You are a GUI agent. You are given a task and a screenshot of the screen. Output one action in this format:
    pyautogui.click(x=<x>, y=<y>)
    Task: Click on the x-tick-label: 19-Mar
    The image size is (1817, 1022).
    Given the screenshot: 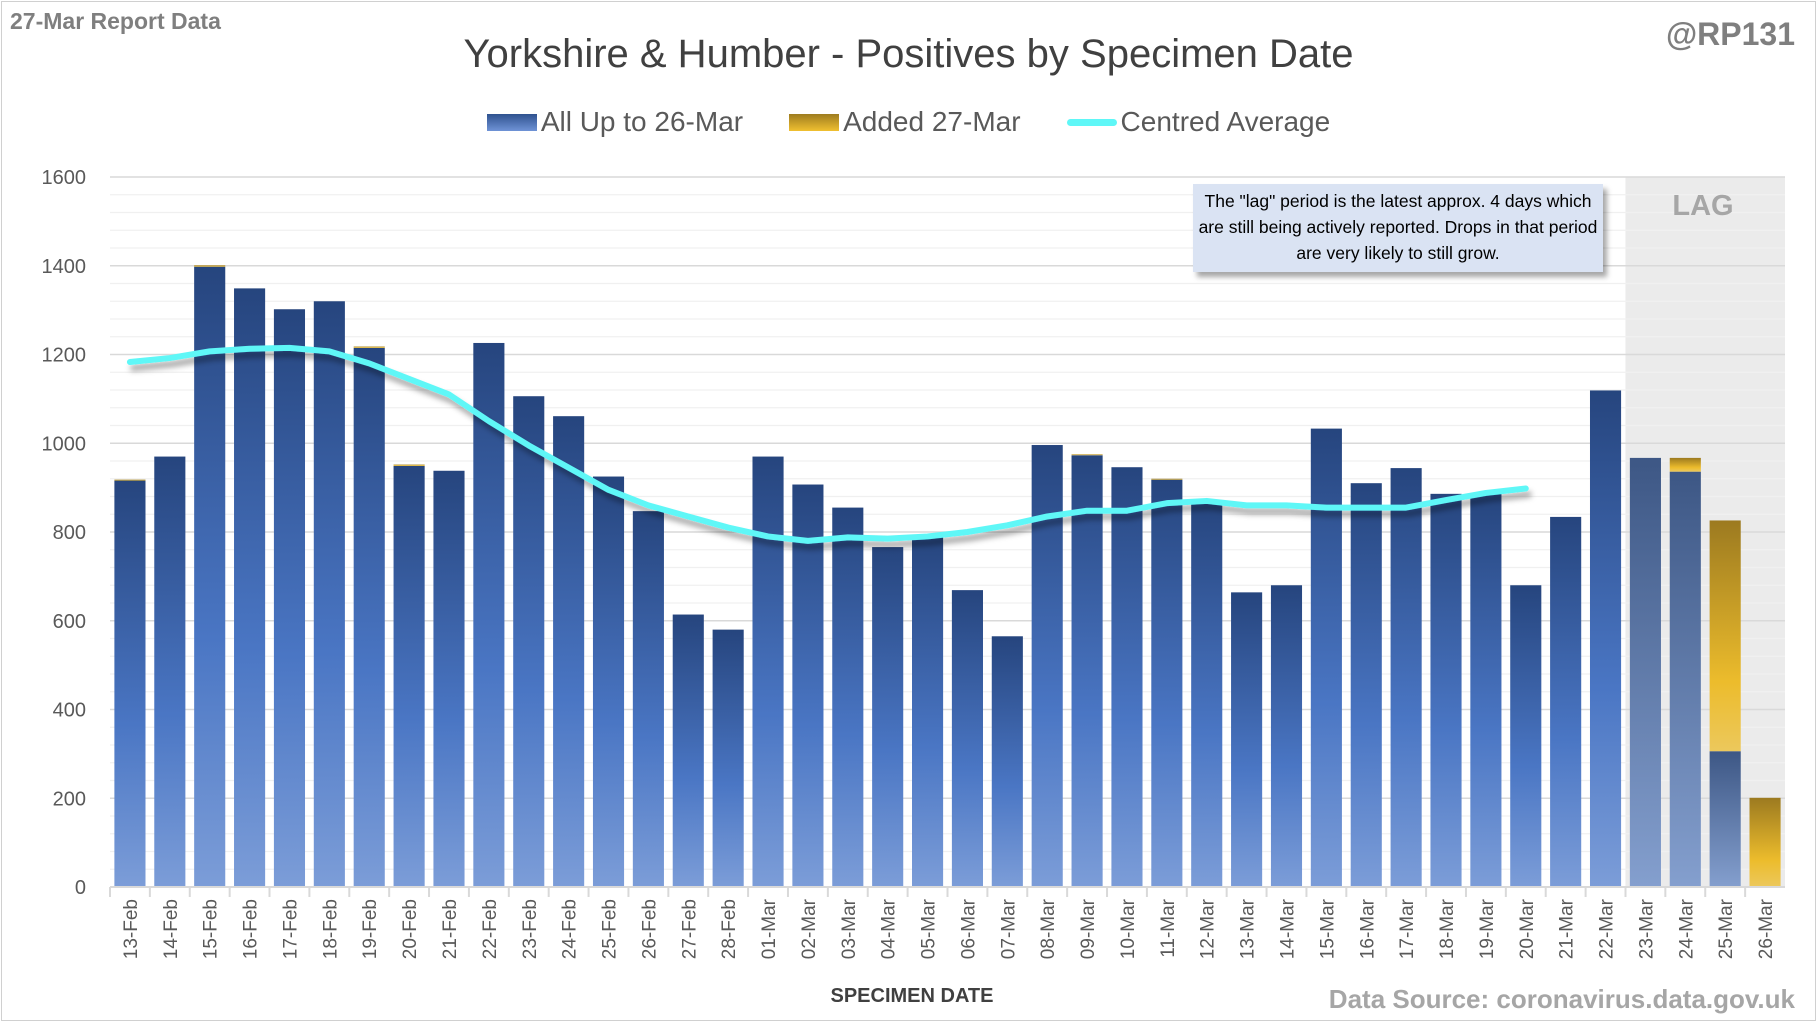 What is the action you would take?
    pyautogui.click(x=1487, y=928)
    